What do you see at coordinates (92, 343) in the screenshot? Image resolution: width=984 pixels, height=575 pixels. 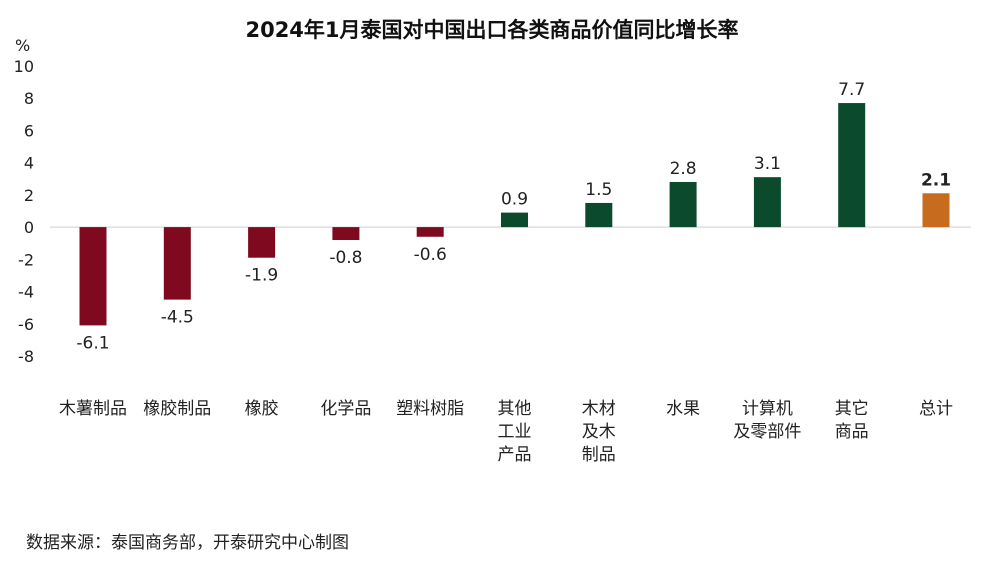 I see `data-label: -6.1` at bounding box center [92, 343].